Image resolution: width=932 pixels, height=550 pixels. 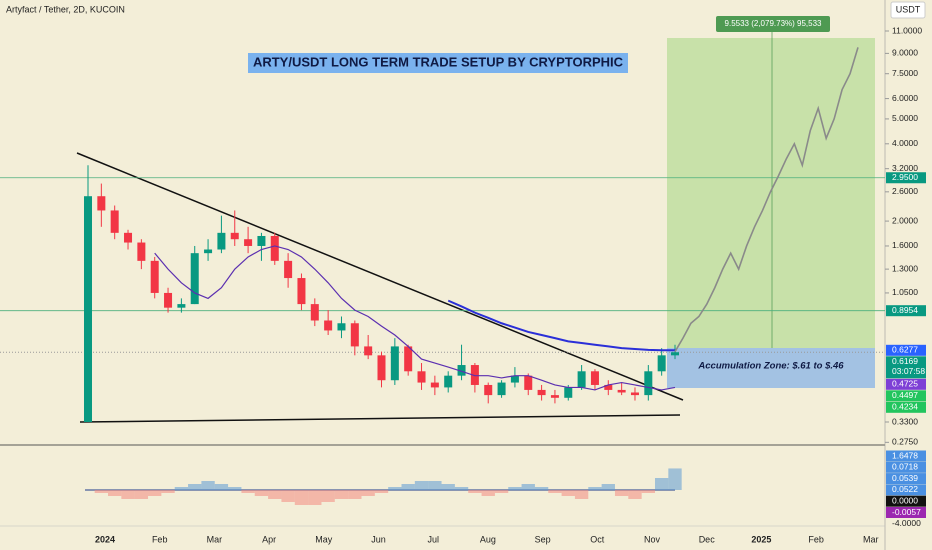 What do you see at coordinates (488, 539) in the screenshot?
I see `x-tick-label: Aug` at bounding box center [488, 539].